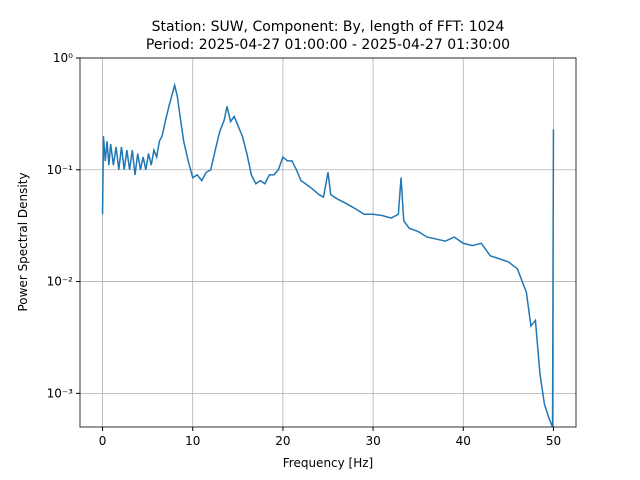 The width and height of the screenshot is (640, 480). I want to click on y-tick-label: 10⁻², so click(60, 282).